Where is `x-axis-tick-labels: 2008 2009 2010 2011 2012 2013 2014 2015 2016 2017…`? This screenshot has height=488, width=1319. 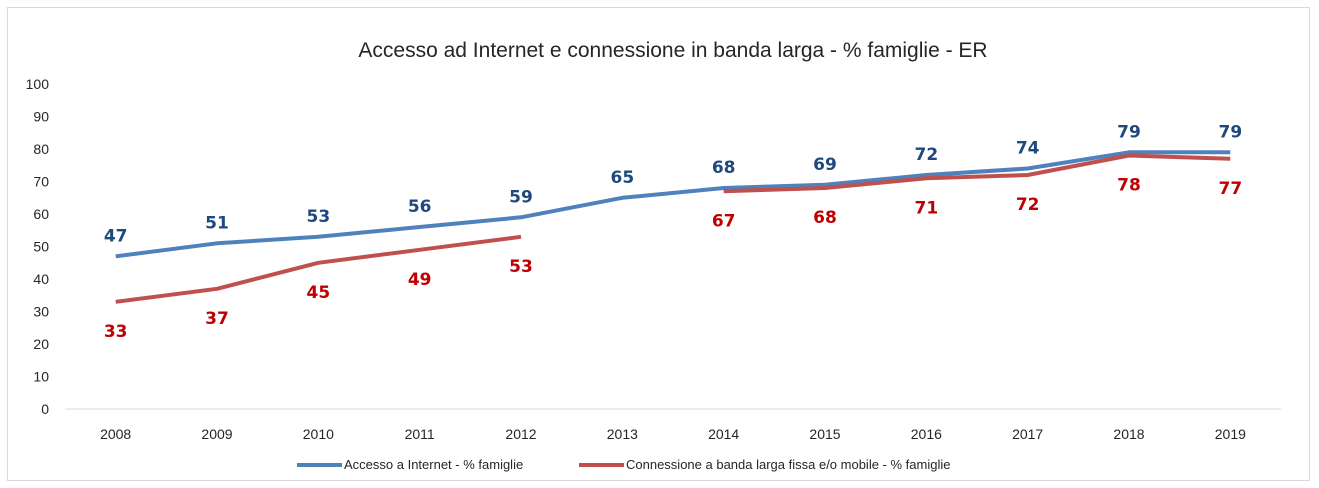
x-axis-tick-labels: 2008 2009 2010 2011 2012 2013 2014 2015 2016 2017… is located at coordinates (673, 434).